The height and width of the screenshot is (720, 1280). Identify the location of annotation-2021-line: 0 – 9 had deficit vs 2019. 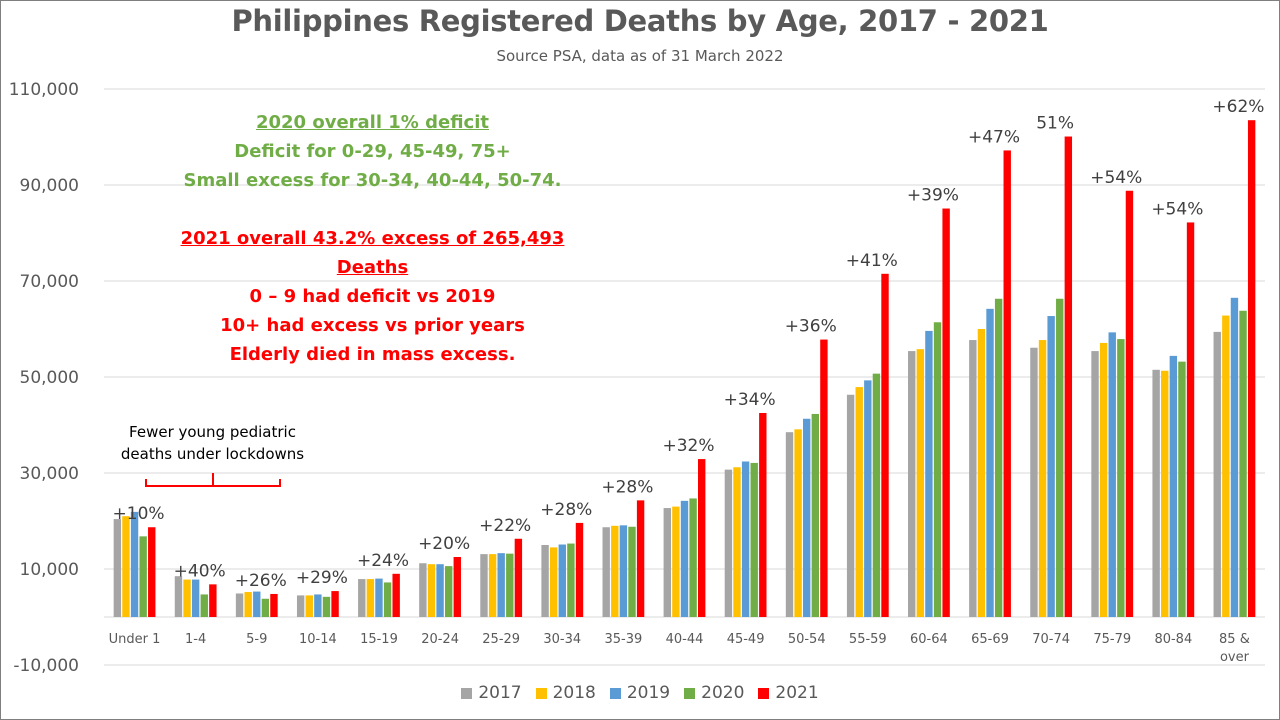
(372, 296).